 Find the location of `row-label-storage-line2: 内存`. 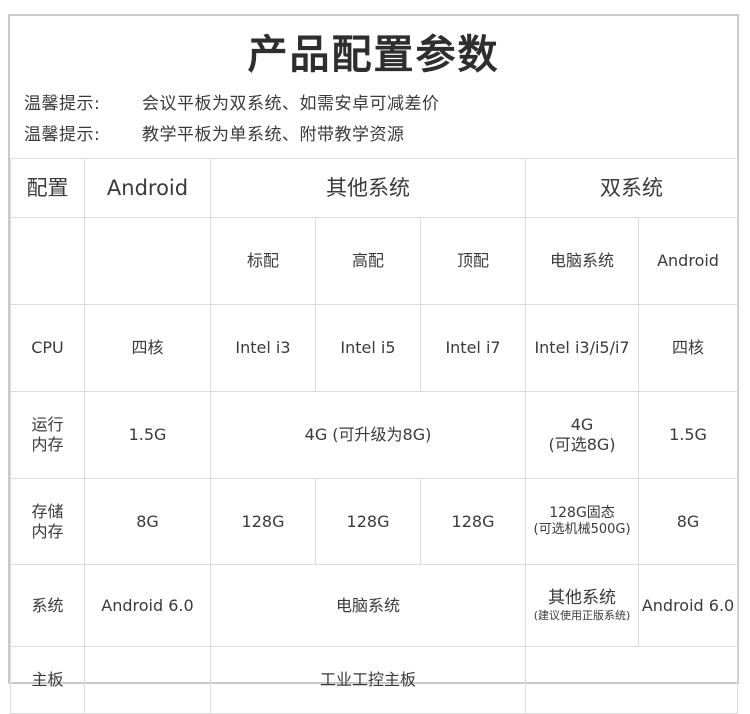

row-label-storage-line2: 内存 is located at coordinates (47, 531).